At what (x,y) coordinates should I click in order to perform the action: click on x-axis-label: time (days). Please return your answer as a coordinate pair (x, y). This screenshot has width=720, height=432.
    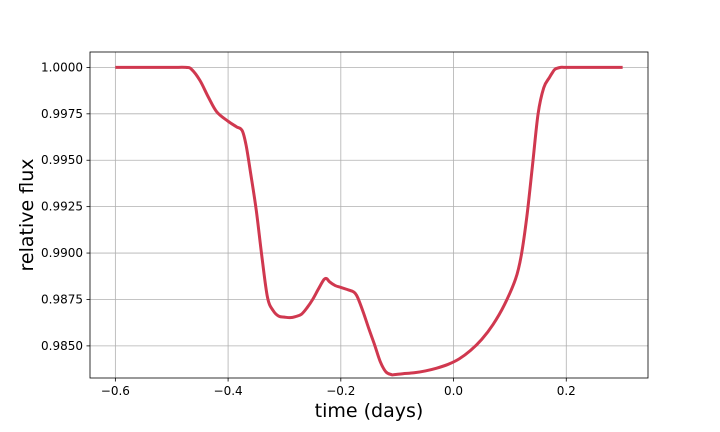
    Looking at the image, I should click on (369, 411).